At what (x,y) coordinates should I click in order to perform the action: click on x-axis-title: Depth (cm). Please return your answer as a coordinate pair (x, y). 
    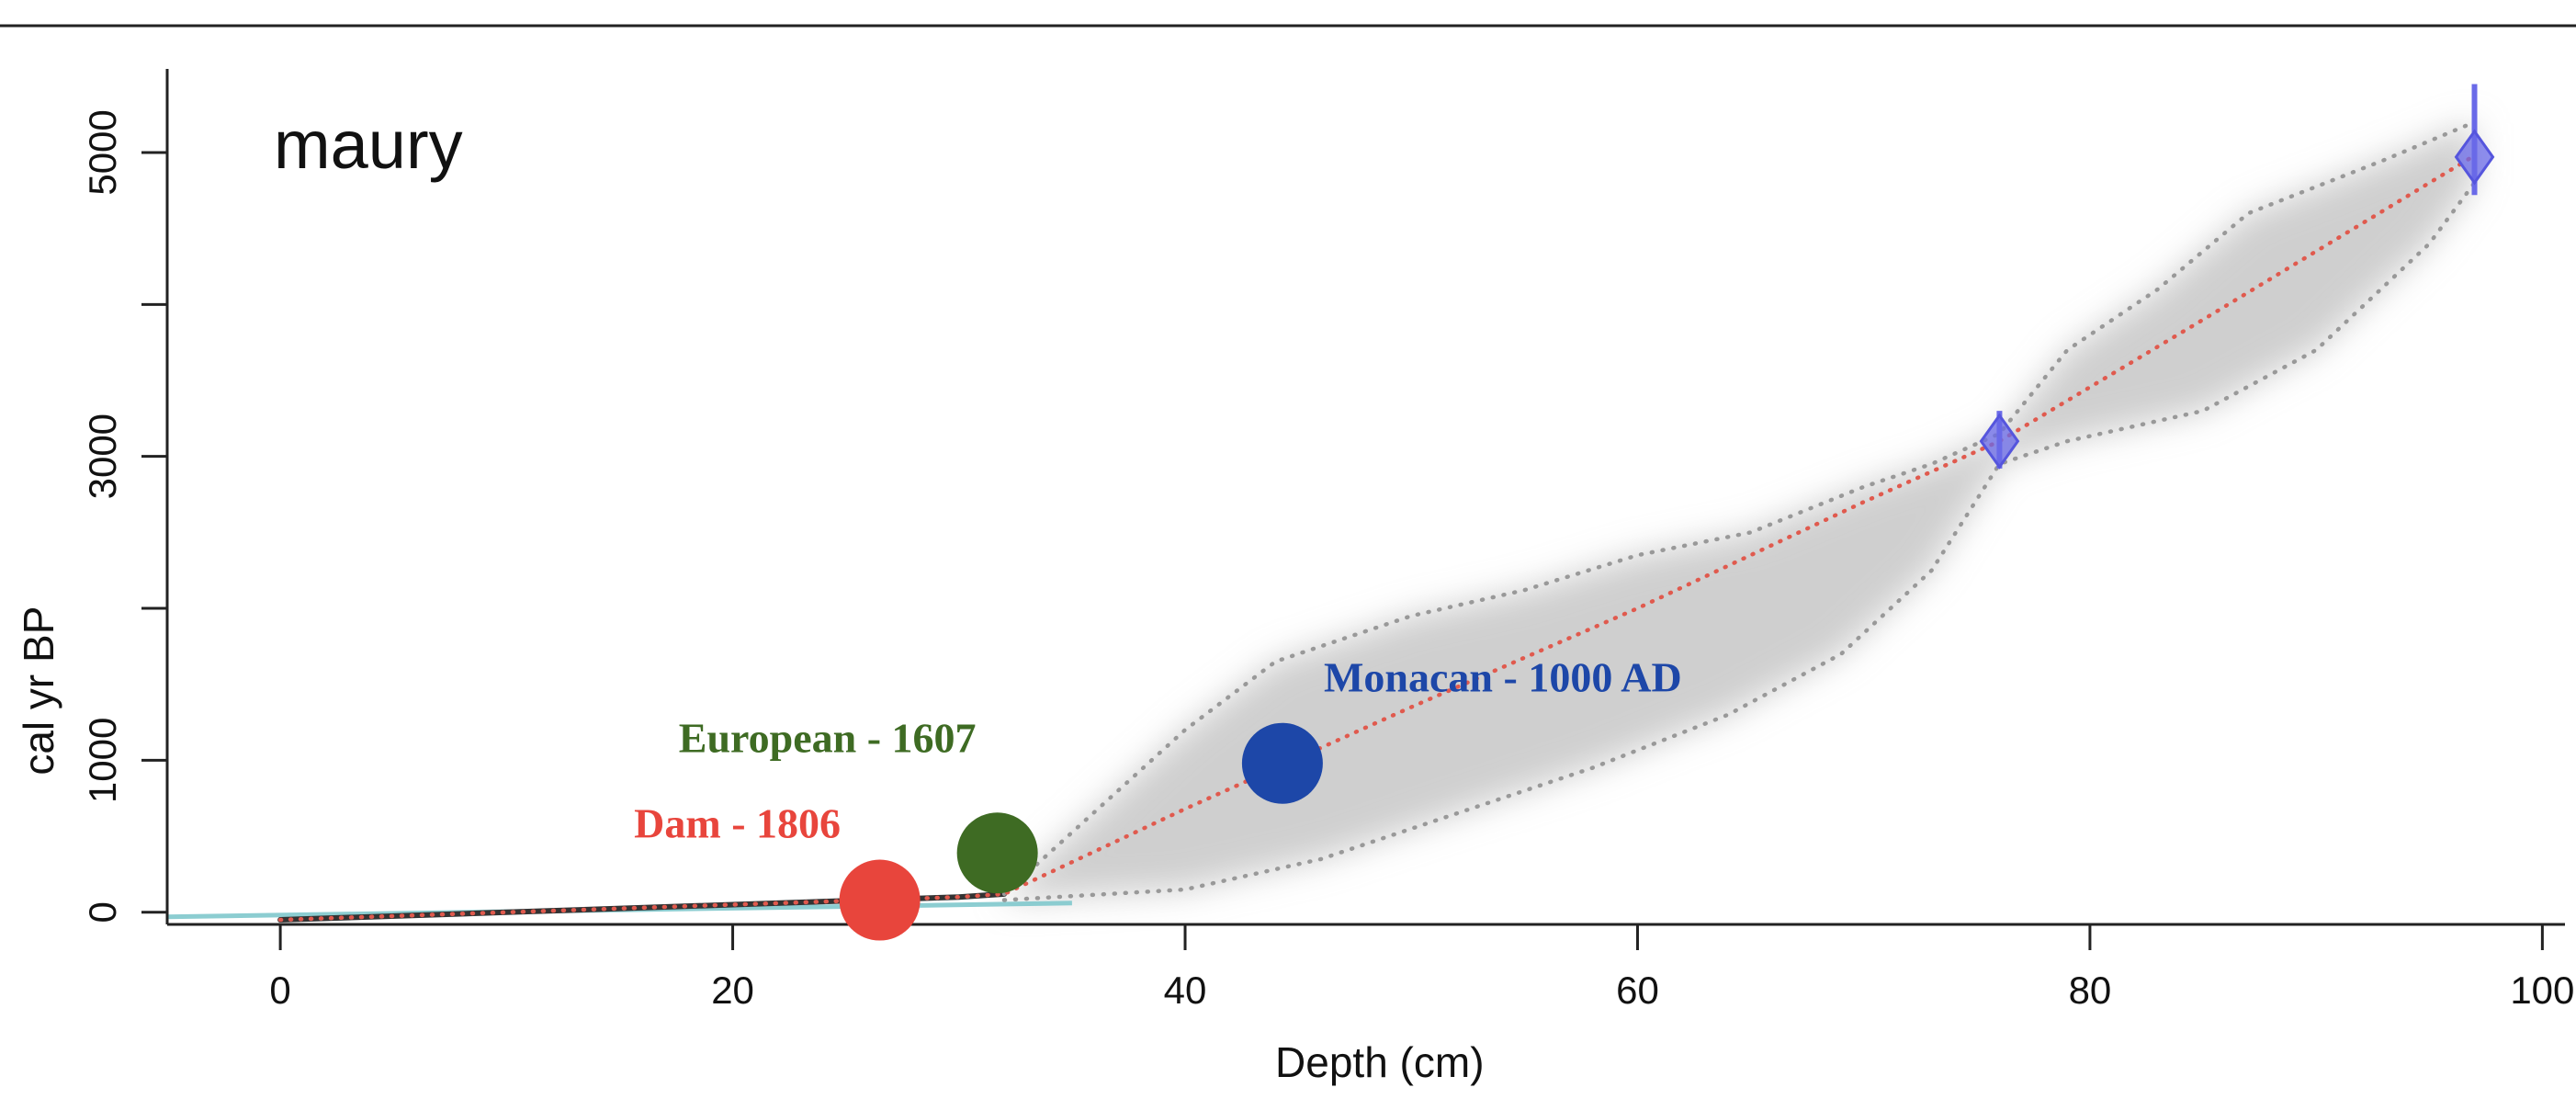
    Looking at the image, I should click on (1379, 1062).